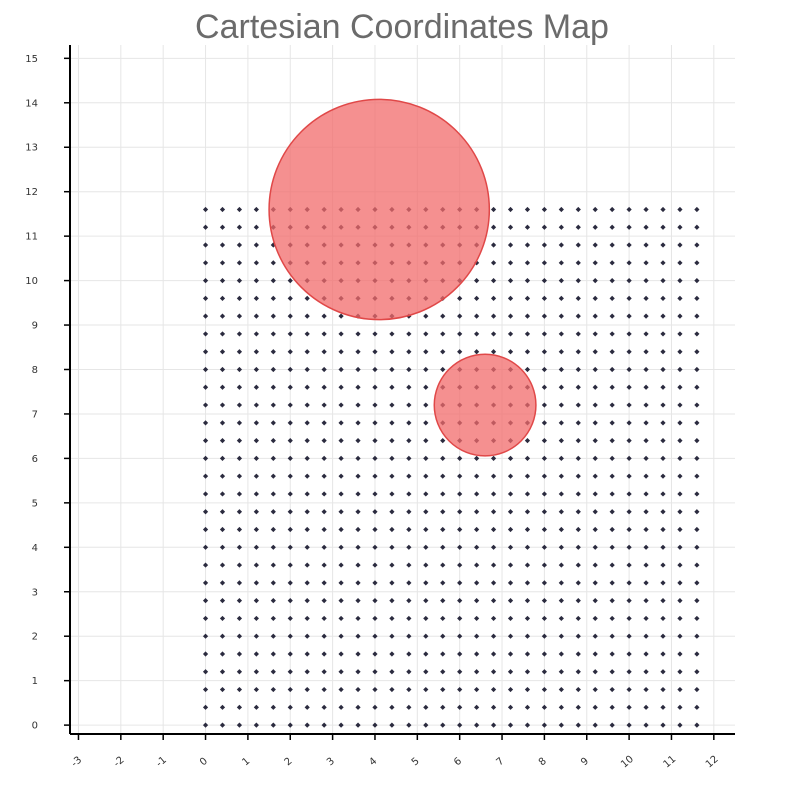 This screenshot has height=794, width=785. I want to click on x-tick-label: 9, so click(585, 762).